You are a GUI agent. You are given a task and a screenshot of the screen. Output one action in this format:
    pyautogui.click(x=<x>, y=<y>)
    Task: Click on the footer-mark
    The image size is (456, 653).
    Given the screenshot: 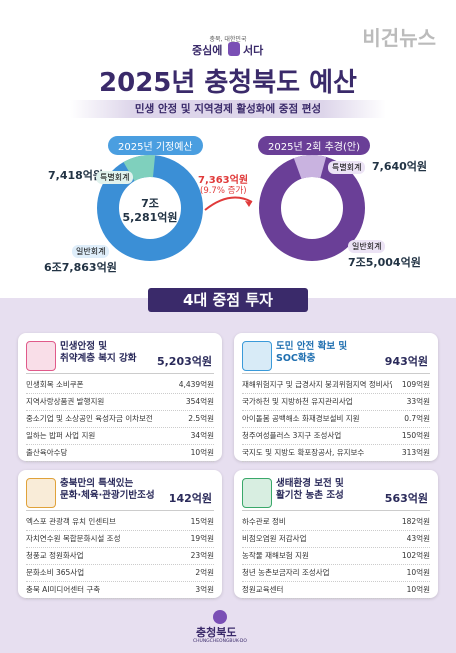 What is the action you would take?
    pyautogui.click(x=220, y=617)
    